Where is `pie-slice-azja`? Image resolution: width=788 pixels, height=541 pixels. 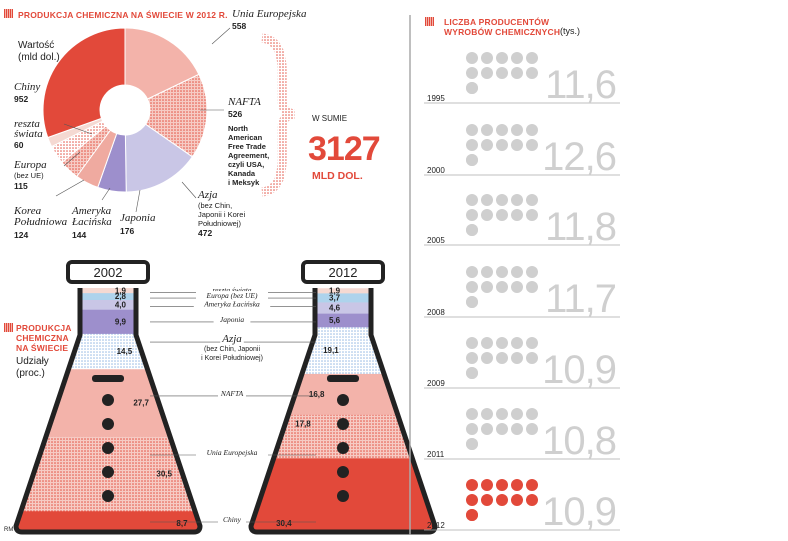 pie-slice-azja is located at coordinates (159, 158).